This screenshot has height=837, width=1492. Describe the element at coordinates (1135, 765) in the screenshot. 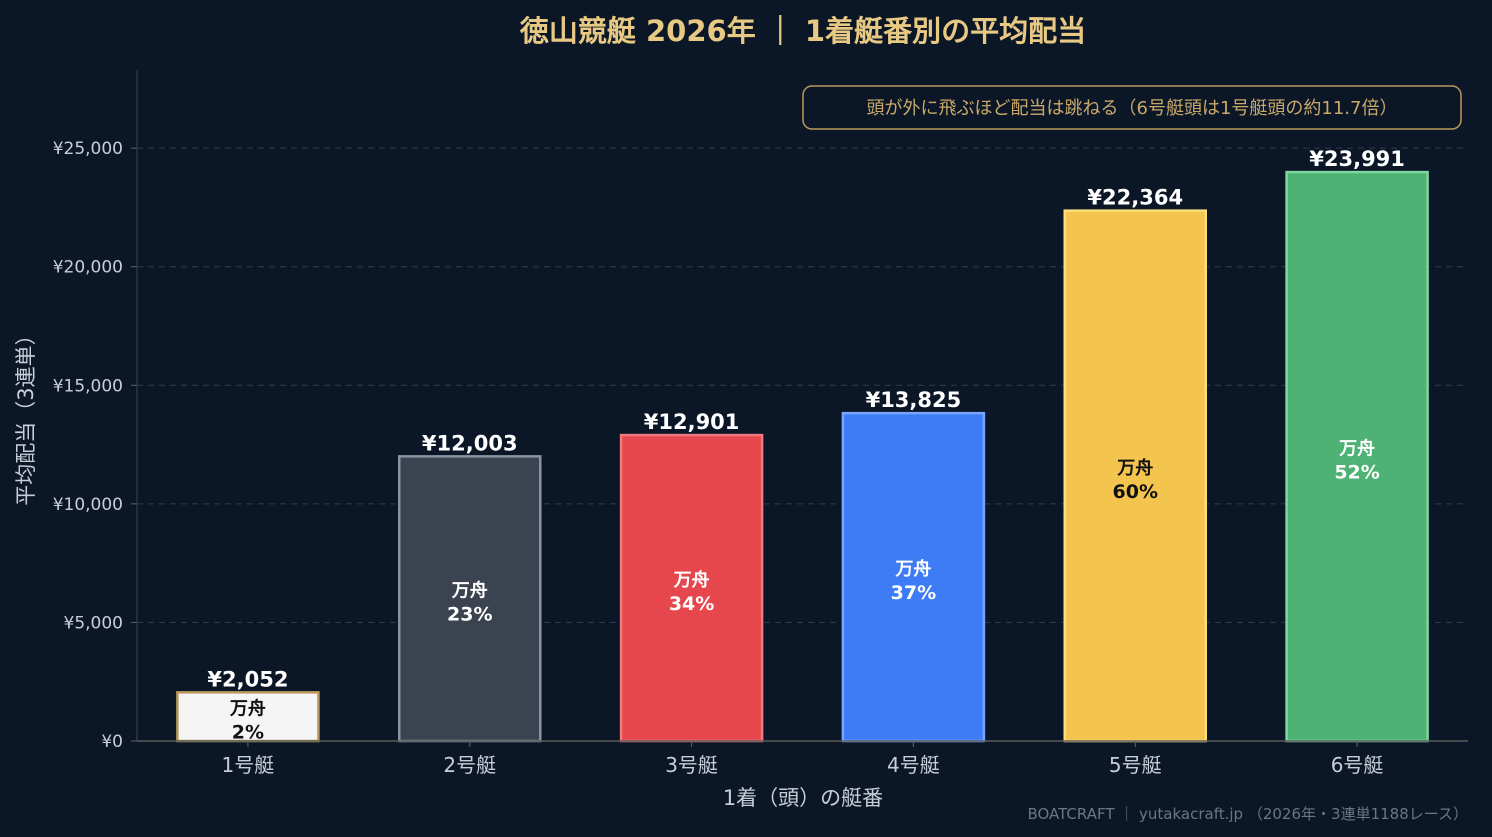

I see `x-tick-label: 5号艇` at that location.